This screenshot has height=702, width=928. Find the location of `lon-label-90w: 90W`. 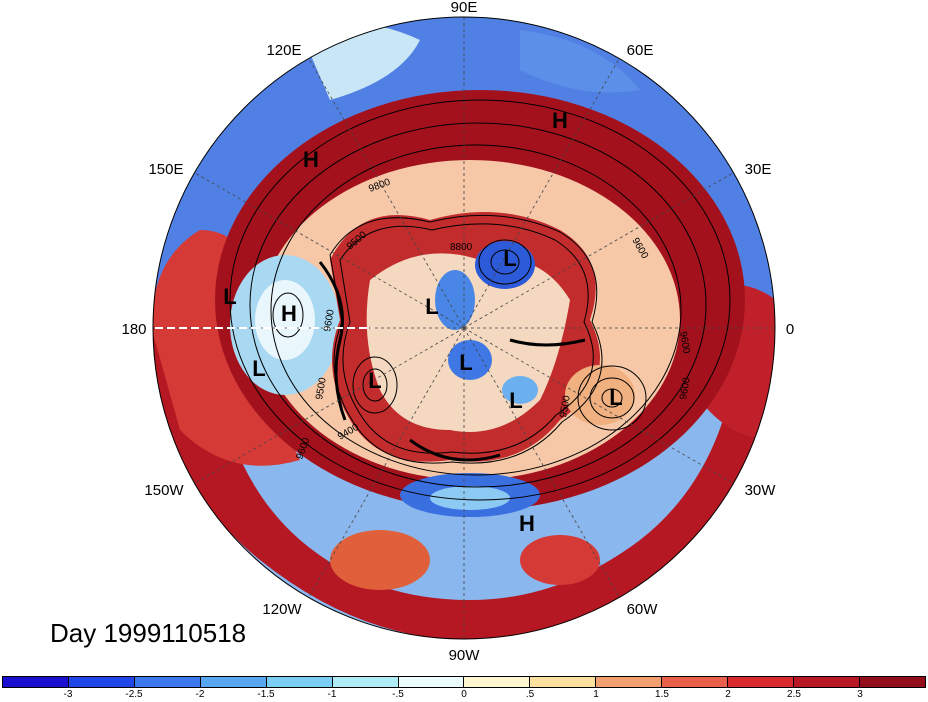

lon-label-90w: 90W is located at coordinates (465, 655).